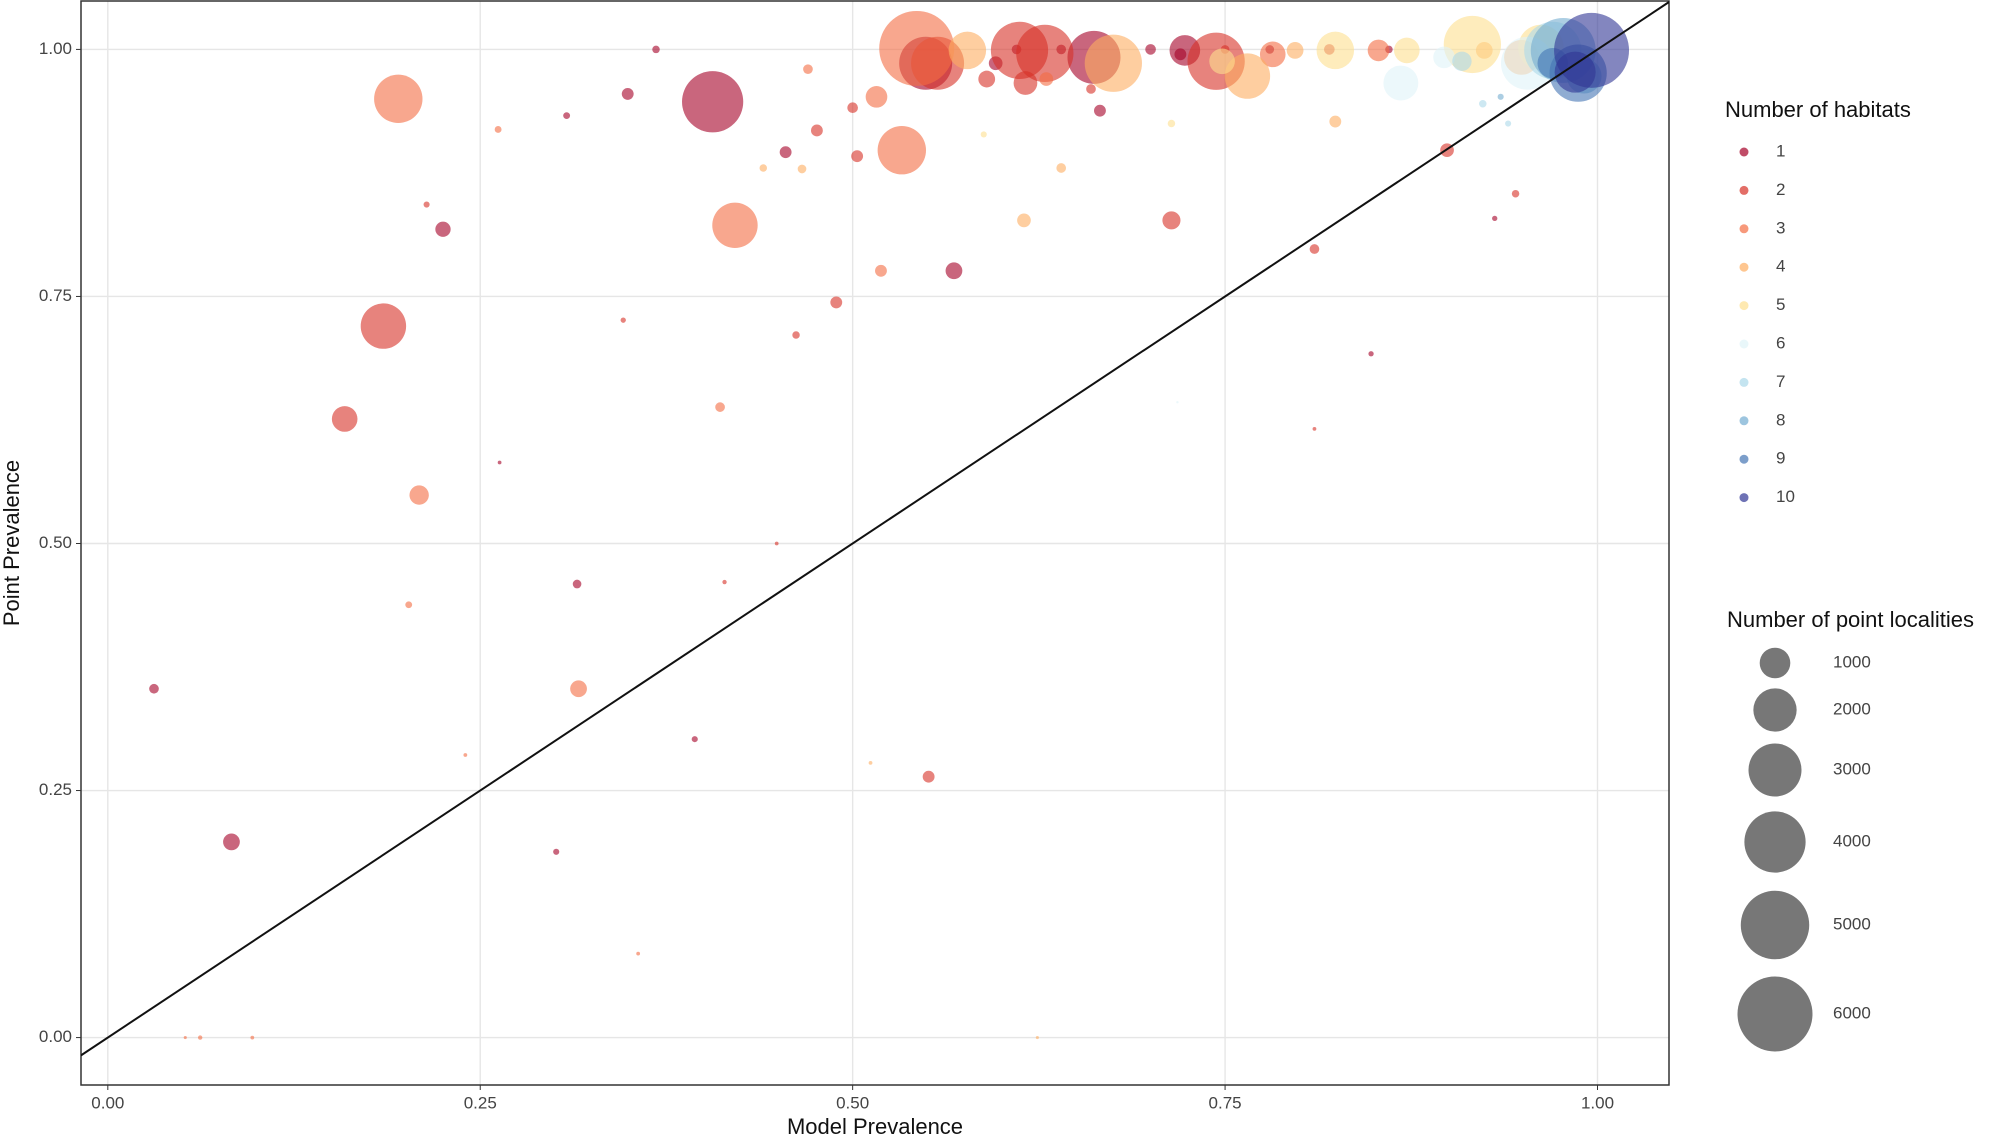 This screenshot has height=1138, width=1996. I want to click on y-tick-label: 0.75, so click(55, 295).